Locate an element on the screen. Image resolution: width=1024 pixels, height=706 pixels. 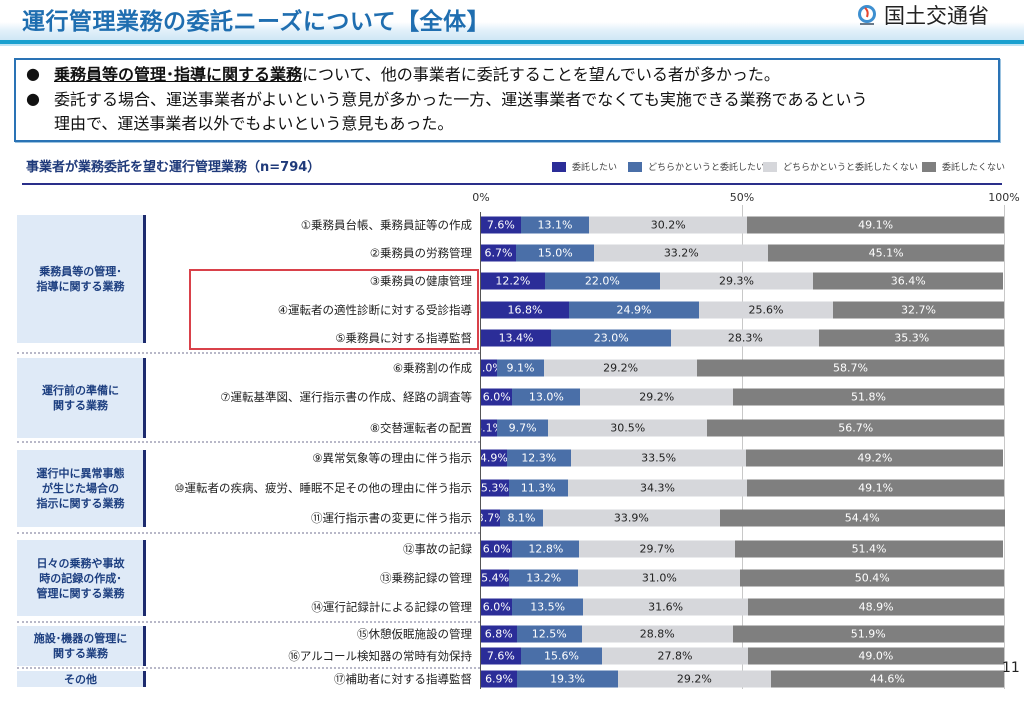
x-tick-label: 50% is located at coordinates (742, 197).